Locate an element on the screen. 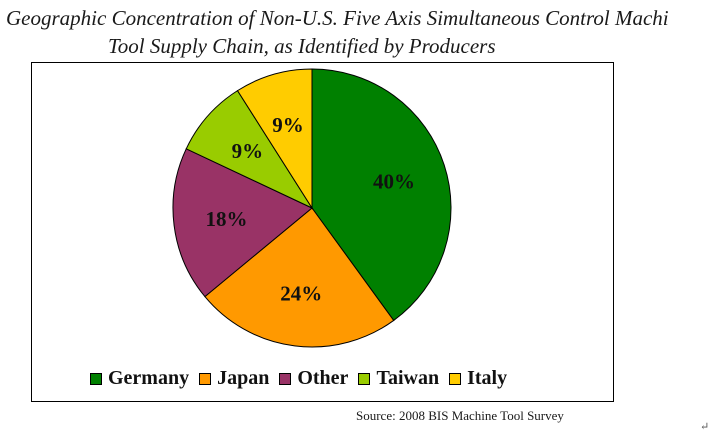 The height and width of the screenshot is (440, 722). legend-item-germany: Germany is located at coordinates (139, 378).